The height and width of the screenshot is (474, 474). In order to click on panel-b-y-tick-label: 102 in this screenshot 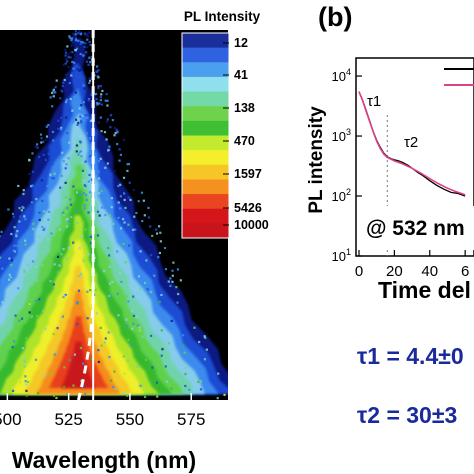, I will do `click(341, 195)`.